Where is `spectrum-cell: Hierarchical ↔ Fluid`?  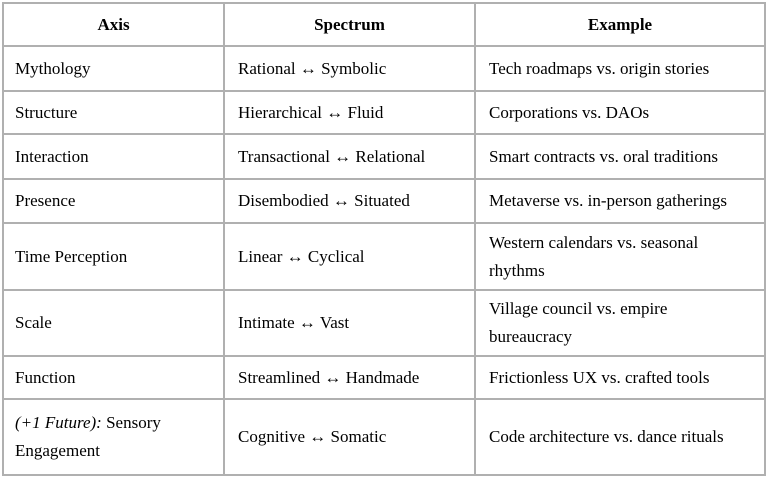
spectrum-cell: Hierarchical ↔ Fluid is located at coordinates (349, 112).